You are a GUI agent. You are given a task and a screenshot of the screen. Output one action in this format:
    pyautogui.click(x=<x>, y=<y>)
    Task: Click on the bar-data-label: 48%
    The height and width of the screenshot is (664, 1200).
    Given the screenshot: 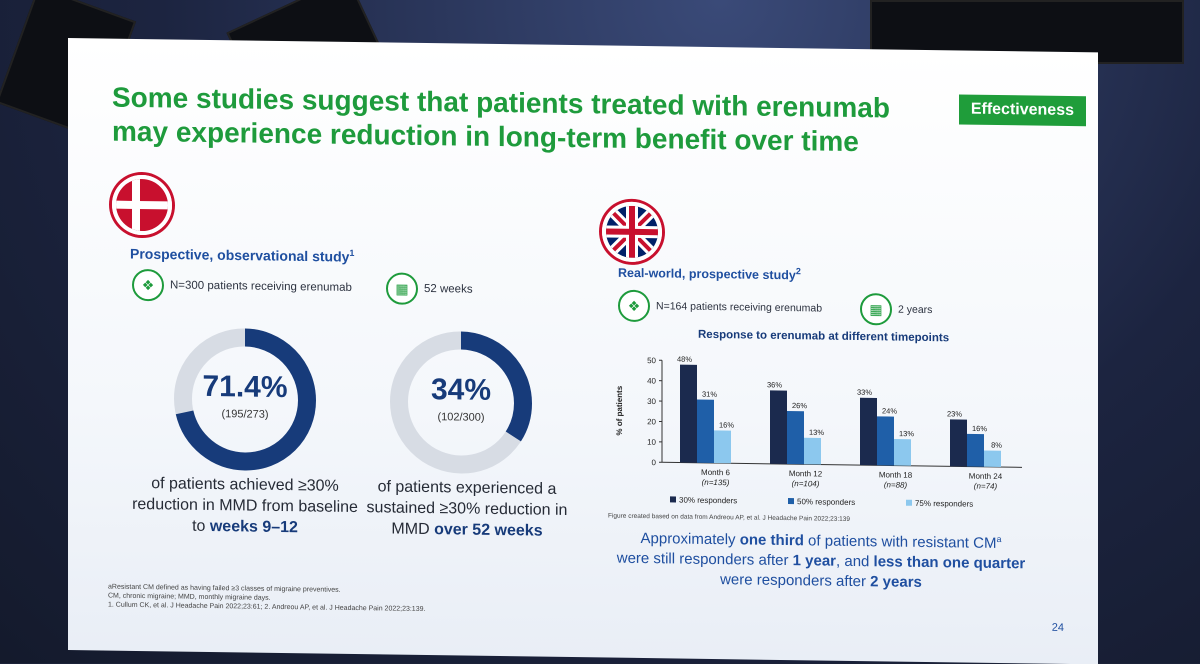 What is the action you would take?
    pyautogui.click(x=684, y=359)
    